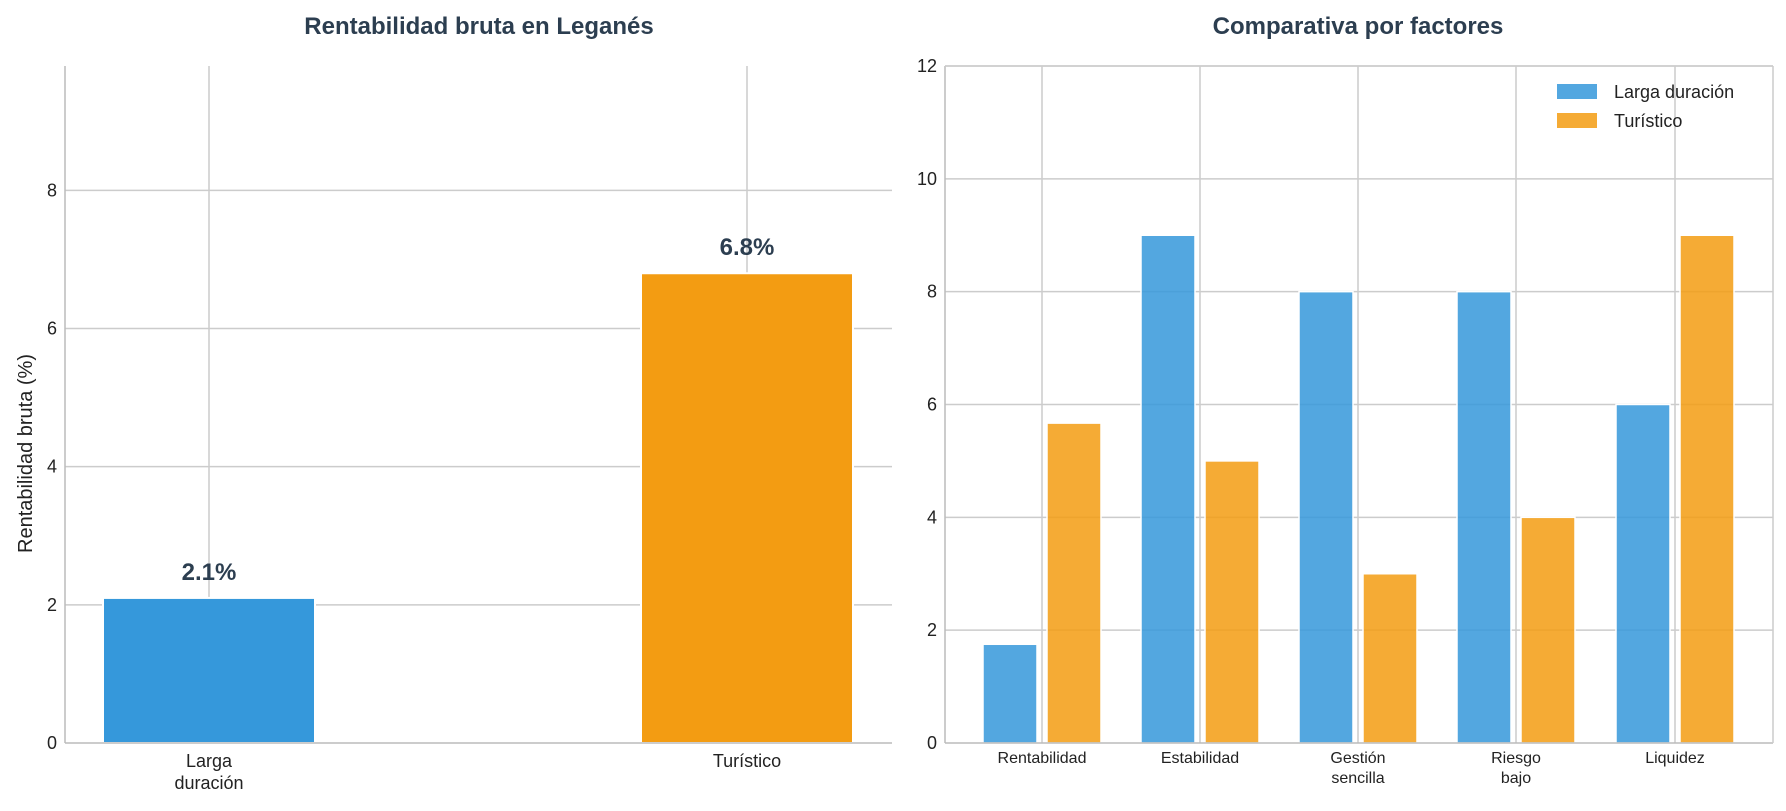 This screenshot has height=811, width=1786. What do you see at coordinates (1042, 758) in the screenshot?
I see `x-tick-label: Rentabilidad` at bounding box center [1042, 758].